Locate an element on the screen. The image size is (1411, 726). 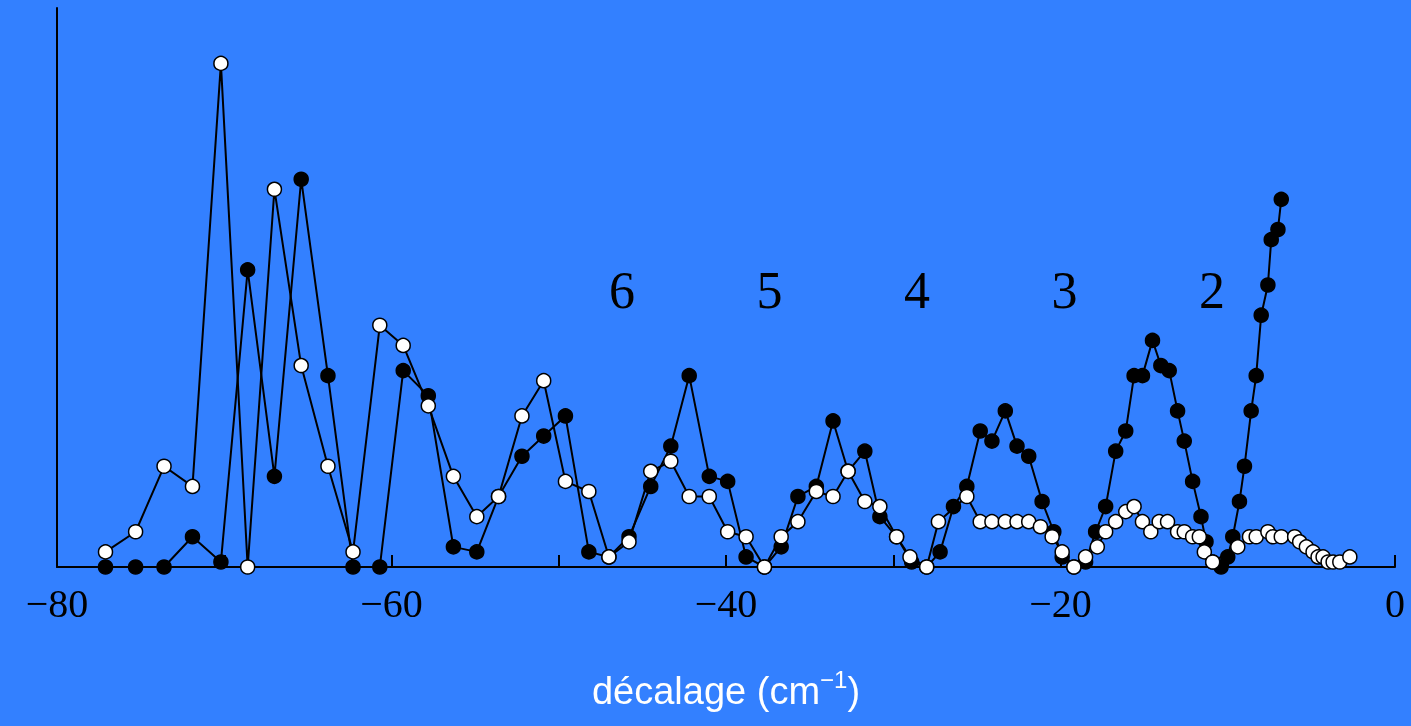
x-tick-label: −60 is located at coordinates (391, 603).